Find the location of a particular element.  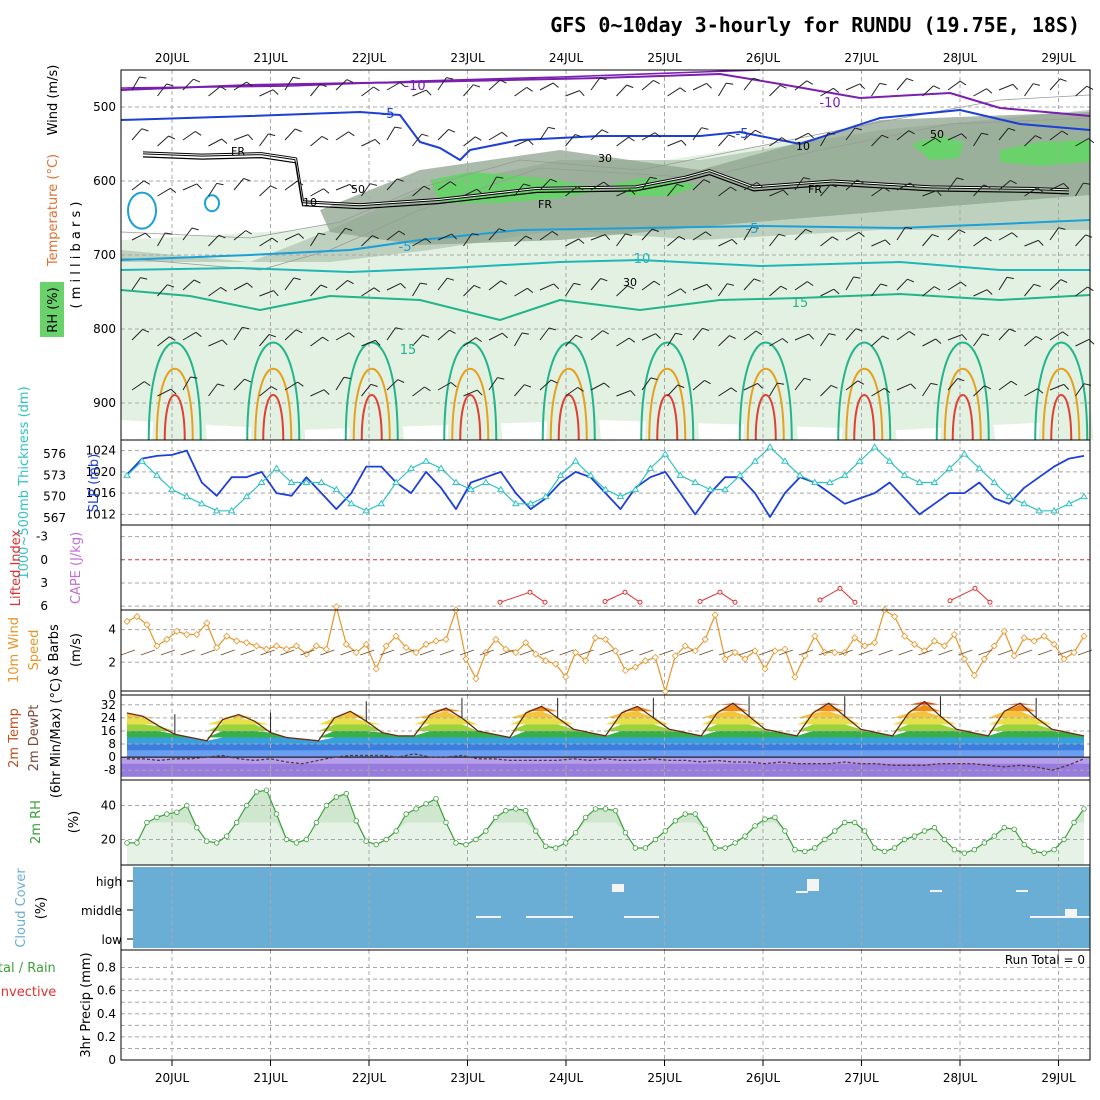

y-tick-label: 2 is located at coordinates (112, 662).